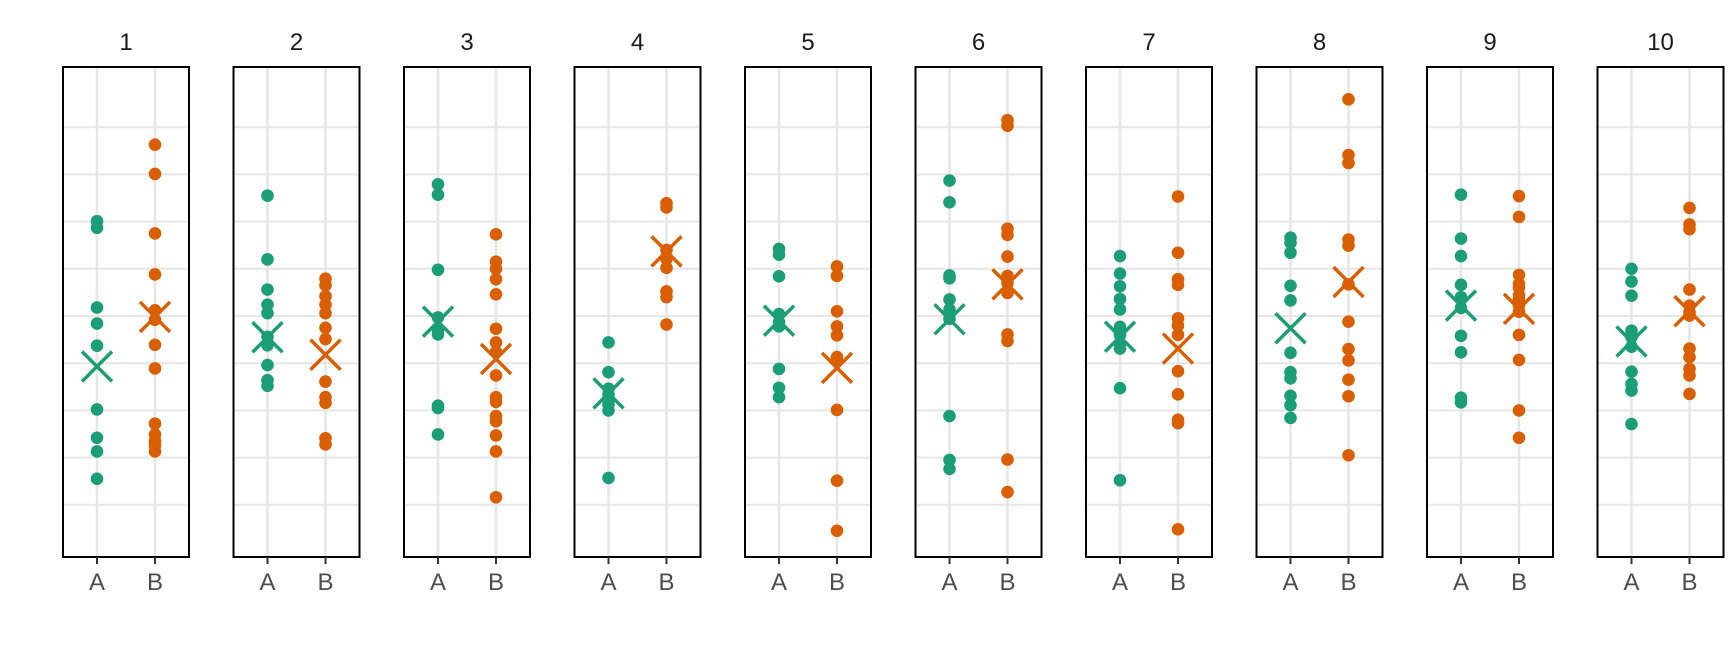  Describe the element at coordinates (978, 312) in the screenshot. I see `facet-panel-6: 6 A B` at that location.